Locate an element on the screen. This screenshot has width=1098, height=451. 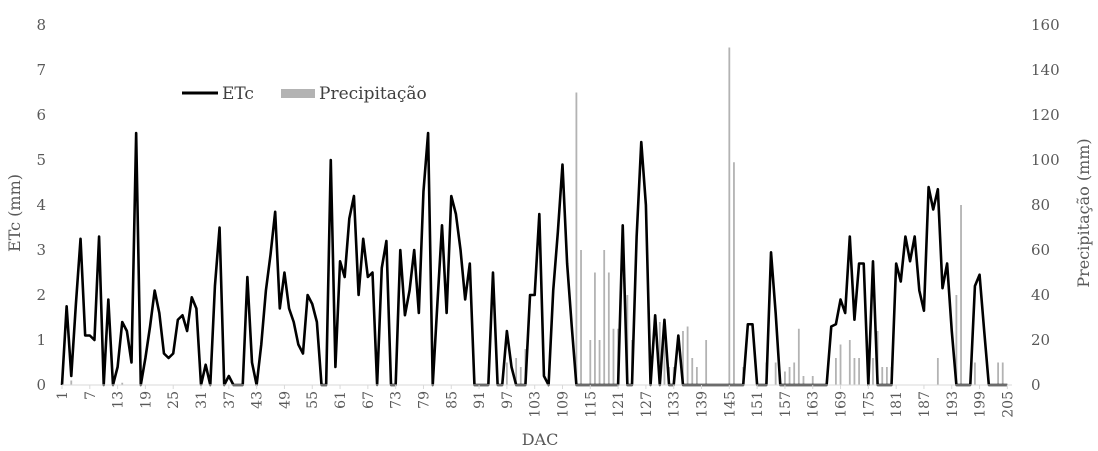
x-tick-label: 79 is located at coordinates (424, 400).